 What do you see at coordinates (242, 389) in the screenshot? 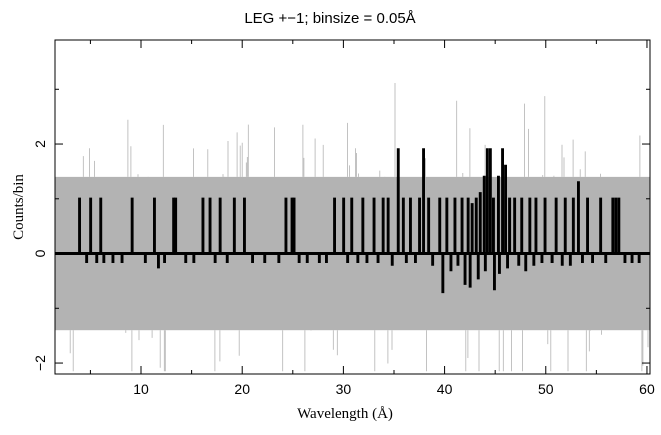
I see `x-tick-label: 20` at bounding box center [242, 389].